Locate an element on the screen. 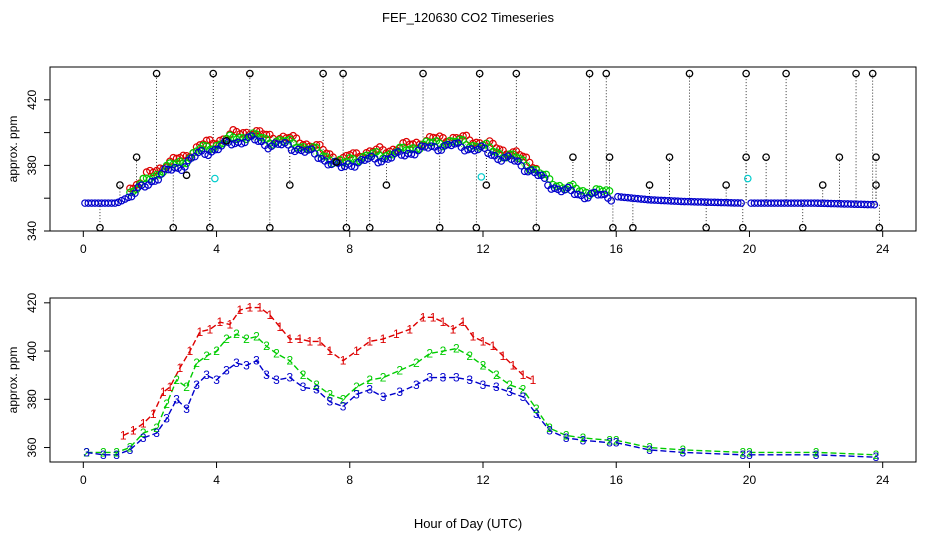 The image size is (936, 540). top-x-tick-label: 20 is located at coordinates (750, 249).